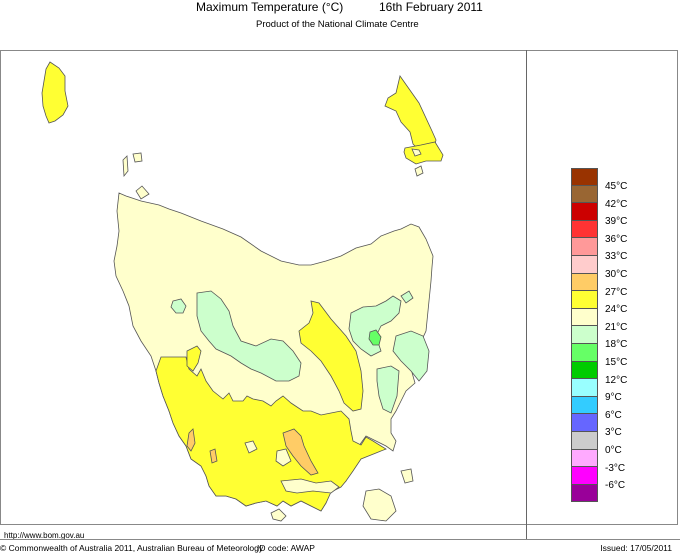 The height and width of the screenshot is (555, 680). Describe the element at coordinates (616, 327) in the screenshot. I see `legend-label: 21°C` at that location.